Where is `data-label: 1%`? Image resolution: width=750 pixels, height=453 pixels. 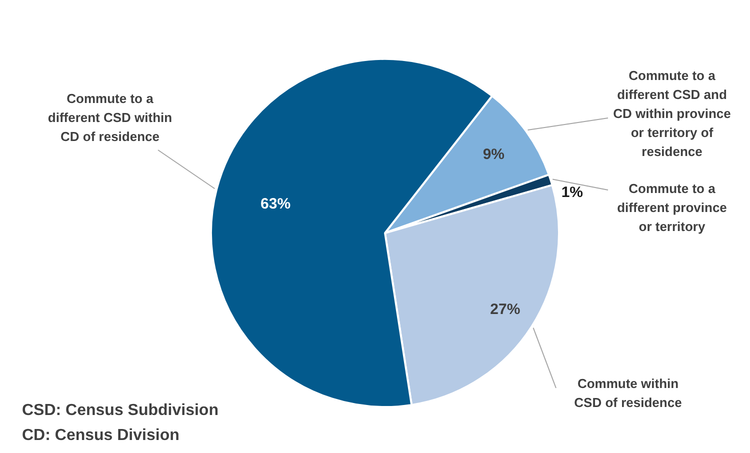 data-label: 1% is located at coordinates (572, 193).